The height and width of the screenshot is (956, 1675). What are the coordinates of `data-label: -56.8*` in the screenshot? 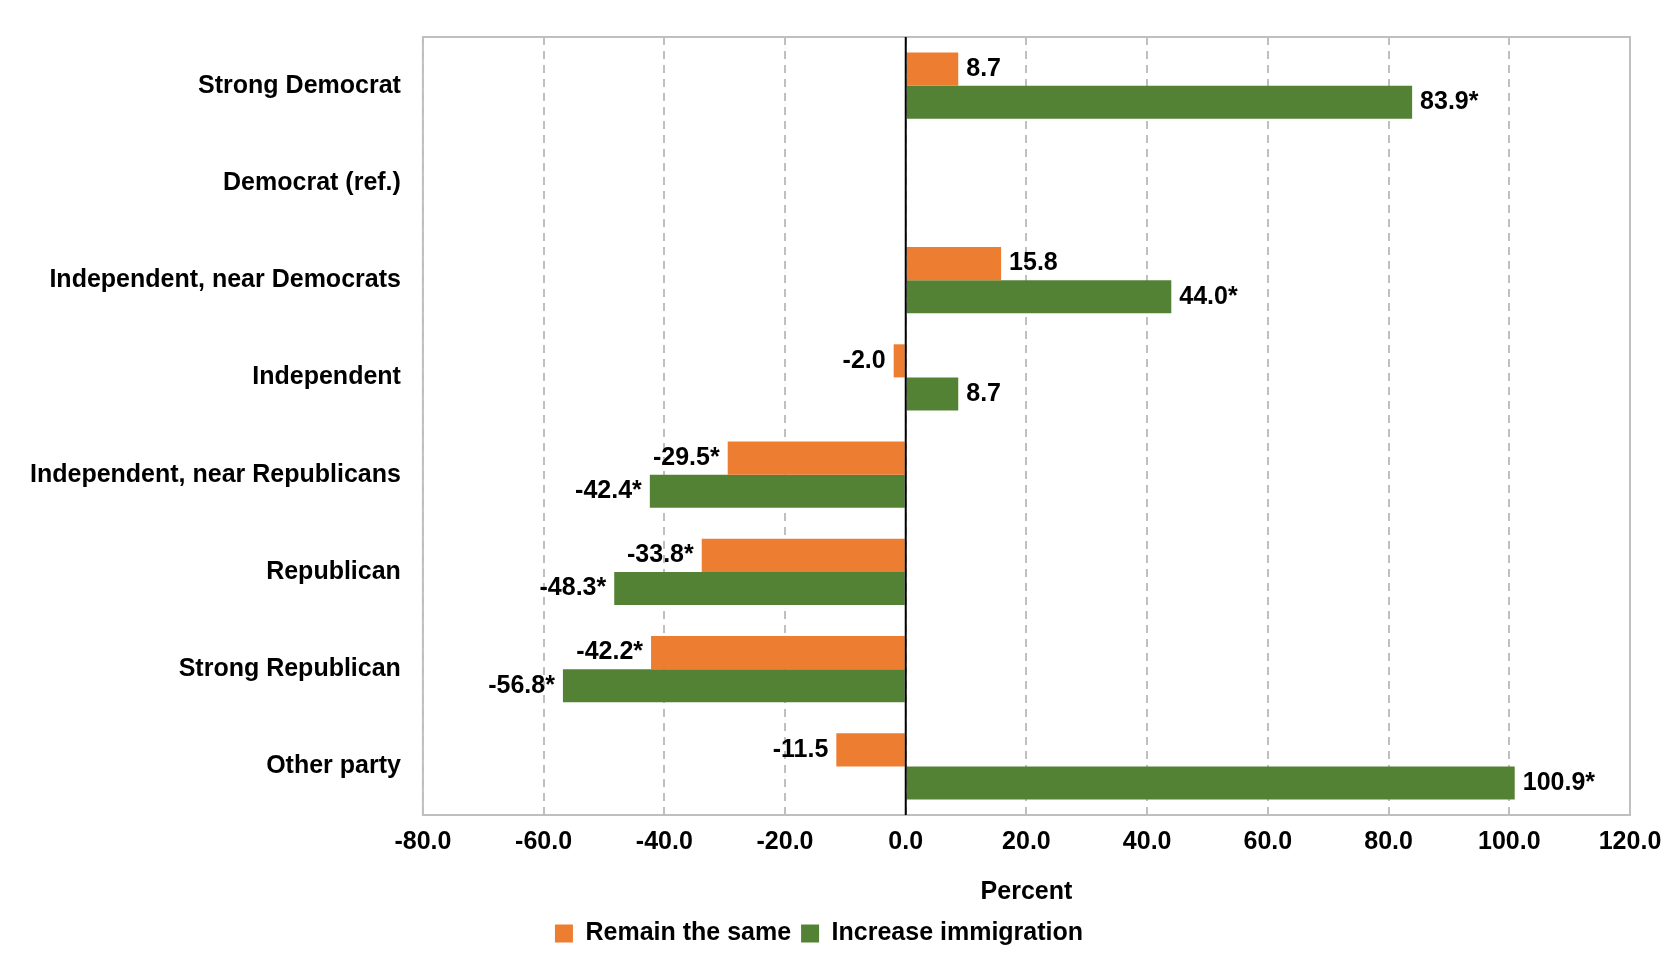 It's located at (522, 683).